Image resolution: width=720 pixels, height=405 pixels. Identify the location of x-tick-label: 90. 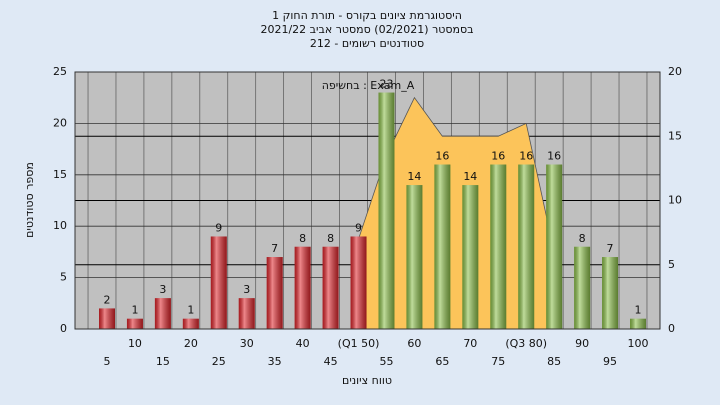
(582, 343).